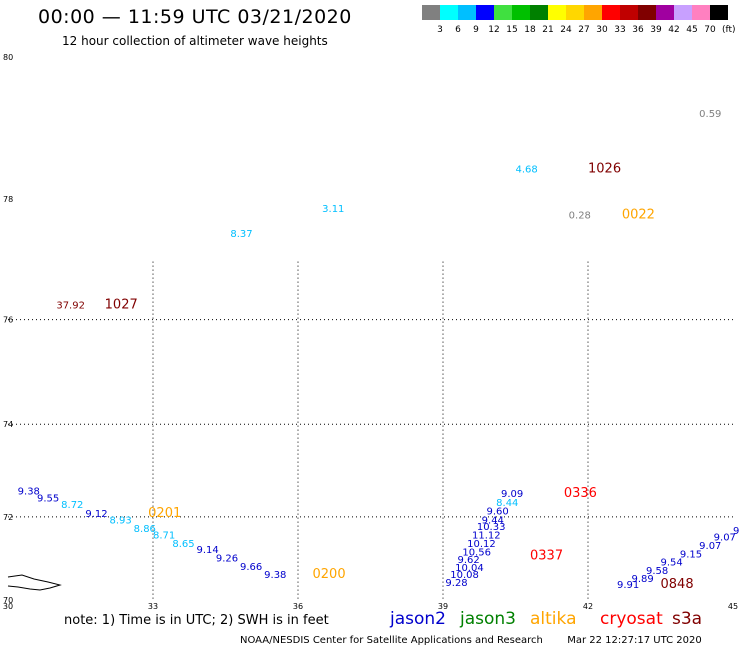 This screenshot has height=650, width=740. What do you see at coordinates (456, 583) in the screenshot?
I see `swh-value: 9.28` at bounding box center [456, 583].